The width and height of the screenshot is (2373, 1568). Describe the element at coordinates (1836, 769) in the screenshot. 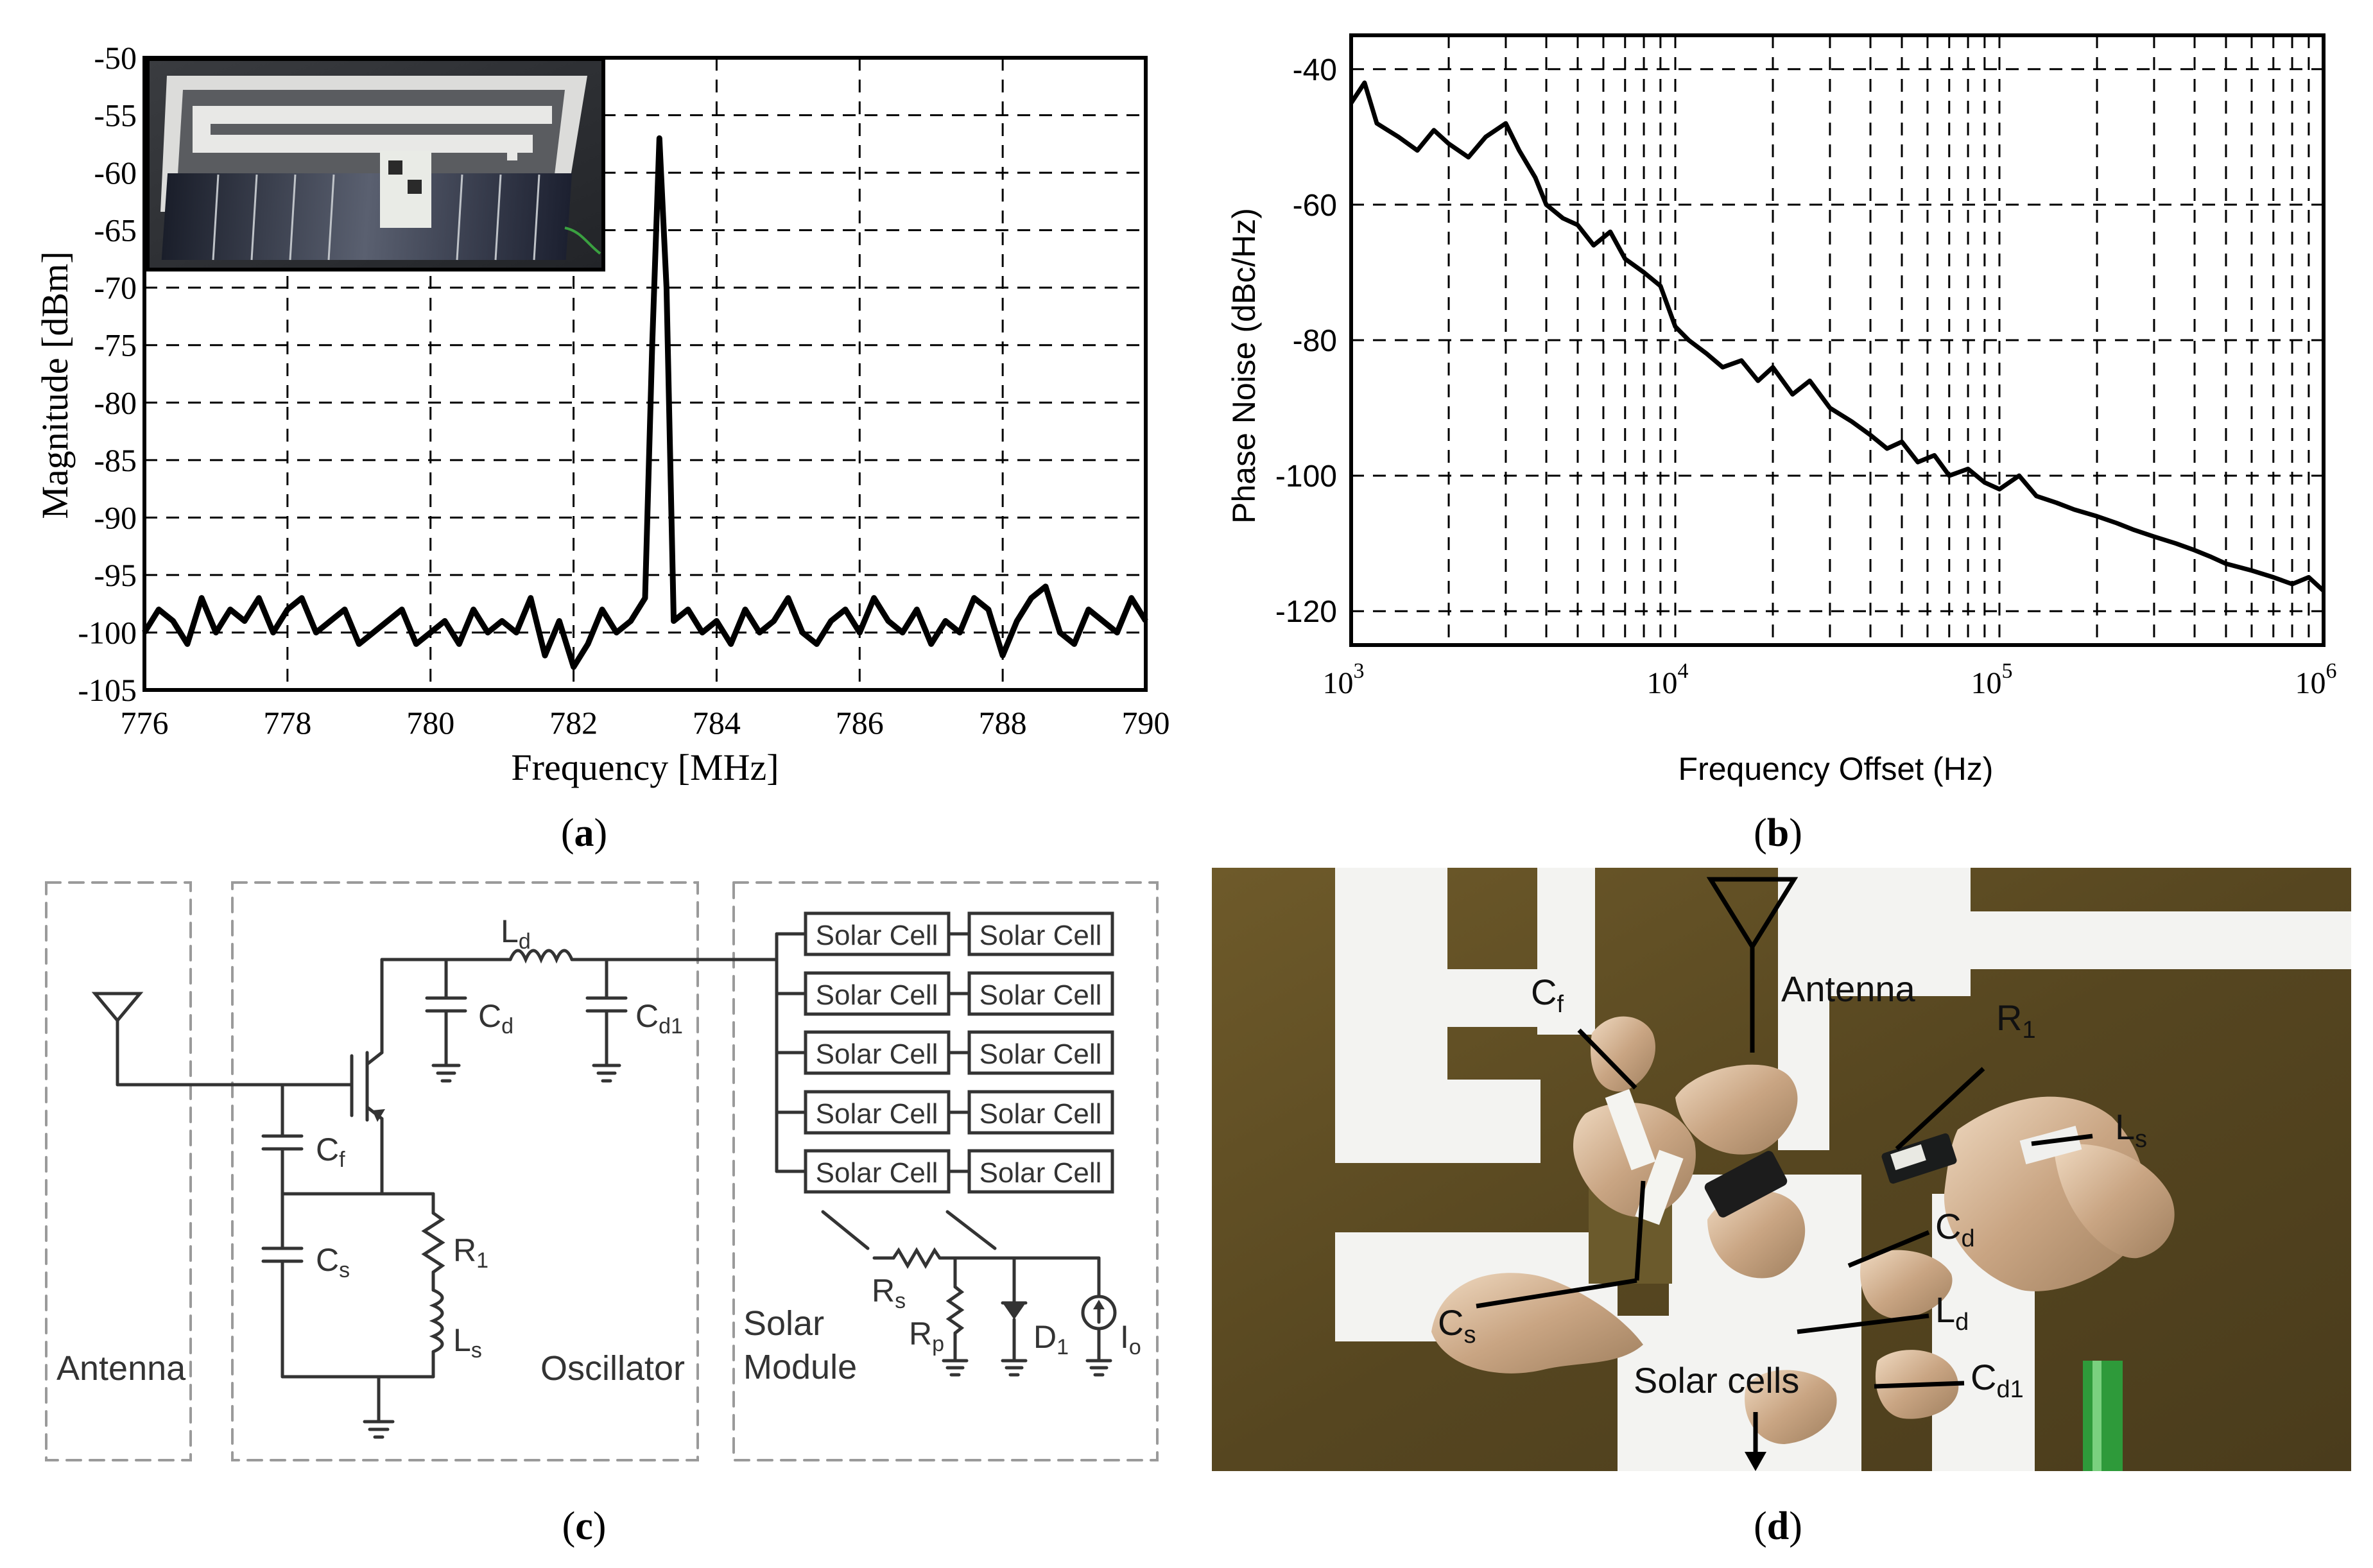

I see `phase-noise-x-axis-label: Frequency Offset (Hz)` at that location.